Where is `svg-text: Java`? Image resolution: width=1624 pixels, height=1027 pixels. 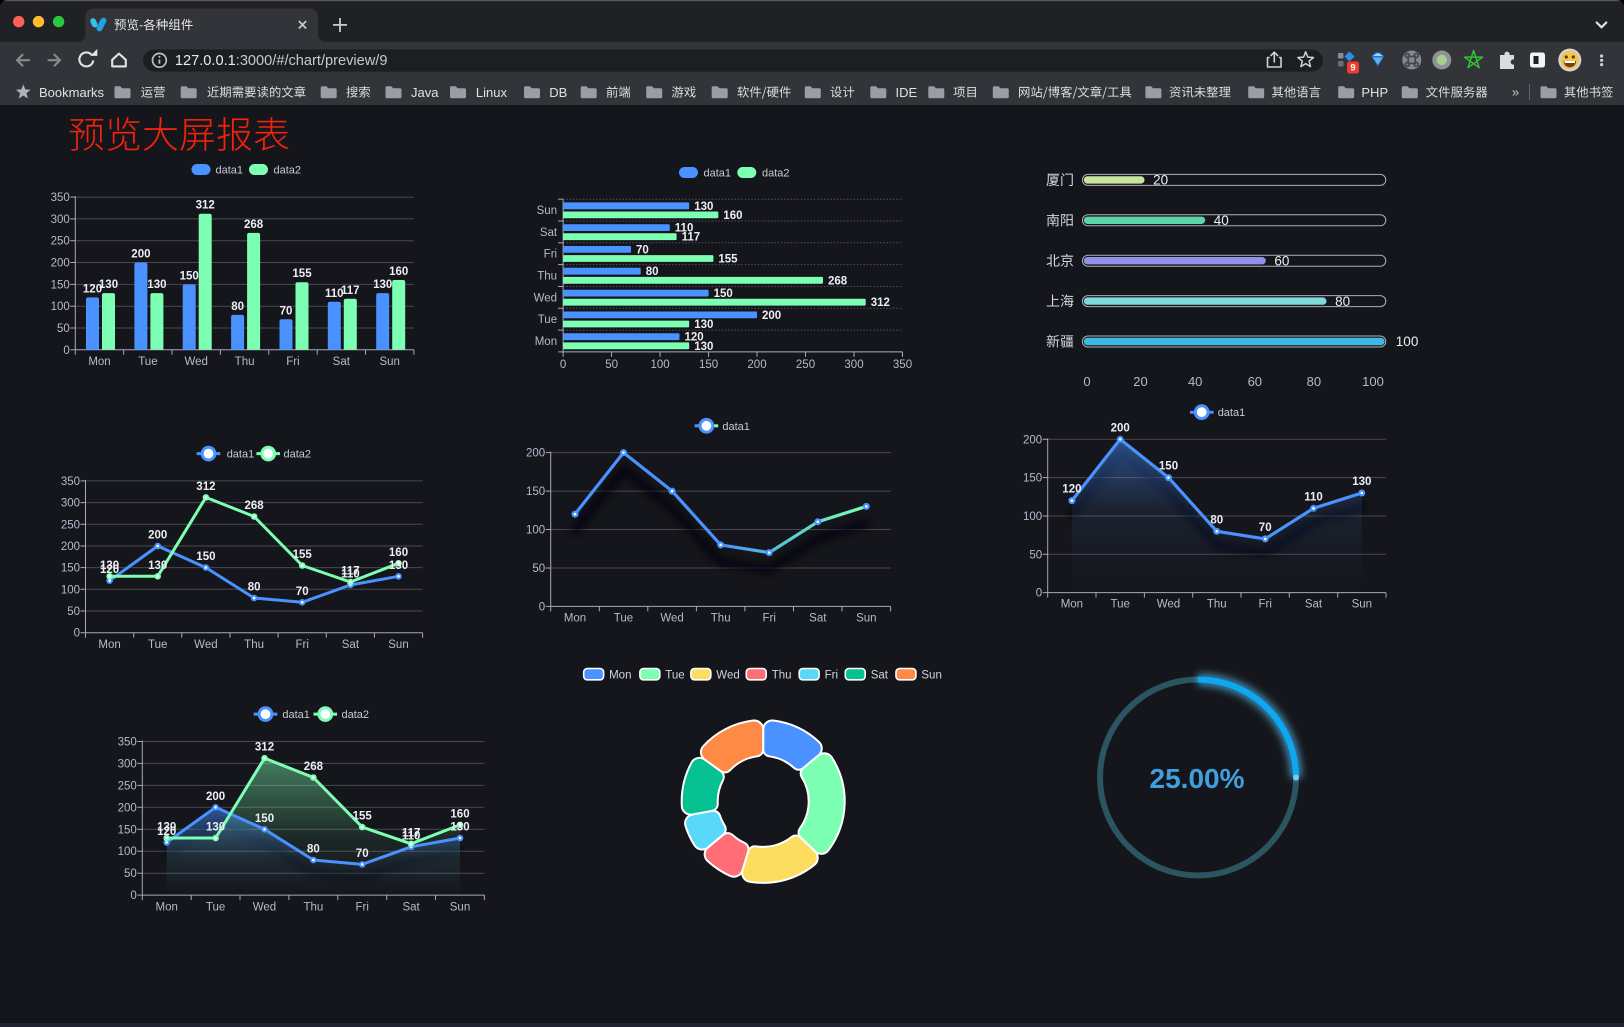
svg-text: Java is located at coordinates (425, 92).